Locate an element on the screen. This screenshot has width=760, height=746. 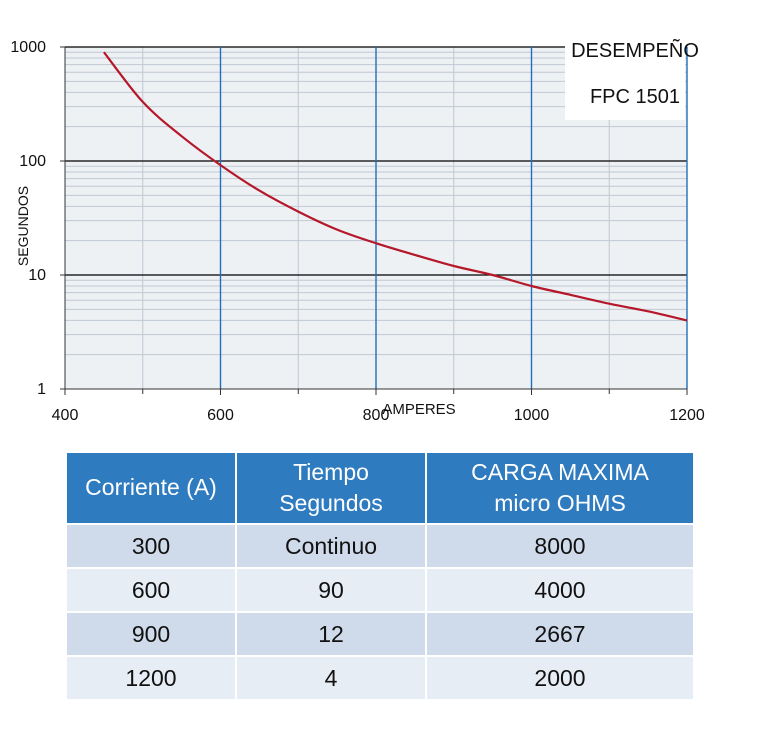
table-cell: 2667 is located at coordinates (559, 633).